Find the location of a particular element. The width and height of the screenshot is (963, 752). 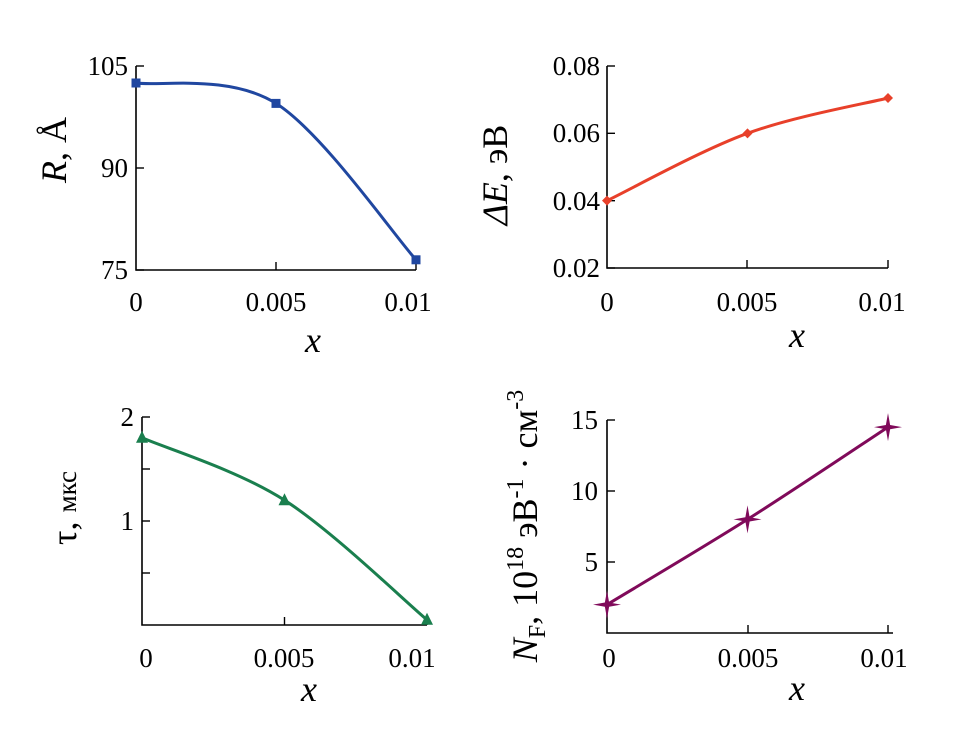

panel-radius-y-ticks: 75 90 105 is located at coordinates (116, 168).